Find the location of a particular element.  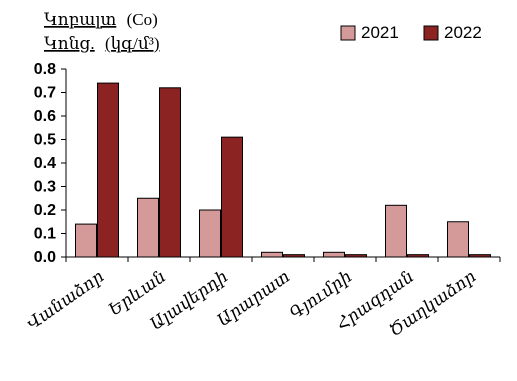

legend-swatch-2021 is located at coordinates (348, 33).